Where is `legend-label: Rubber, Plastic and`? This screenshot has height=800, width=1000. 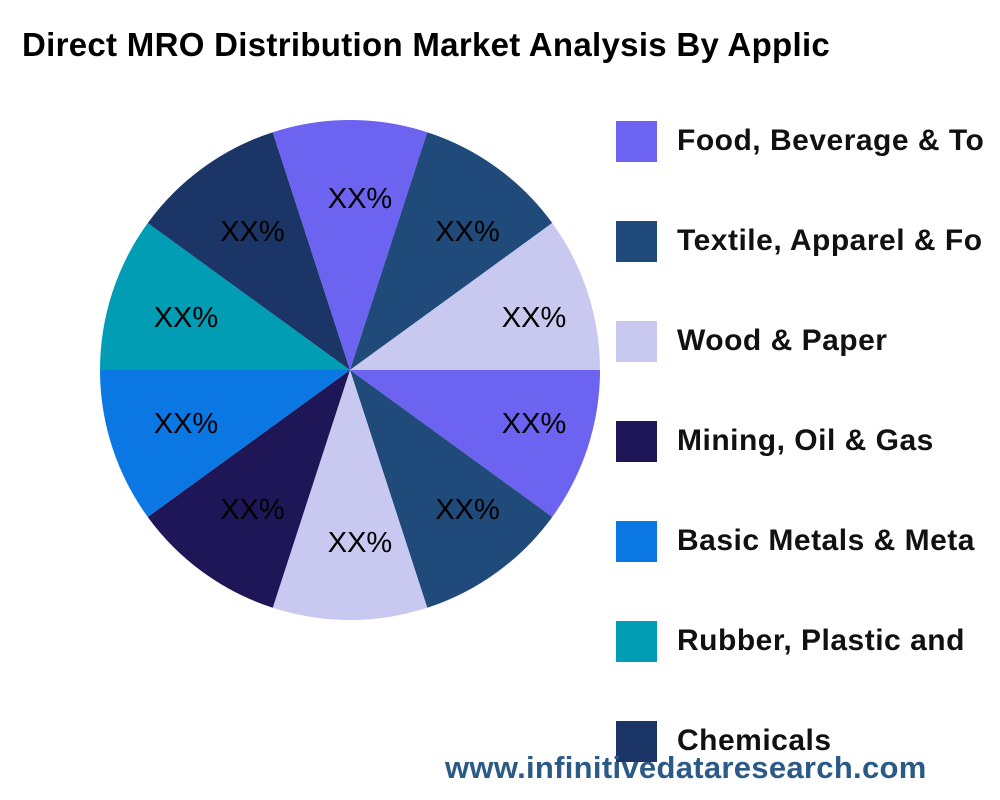
legend-label: Rubber, Plastic and is located at coordinates (821, 640).